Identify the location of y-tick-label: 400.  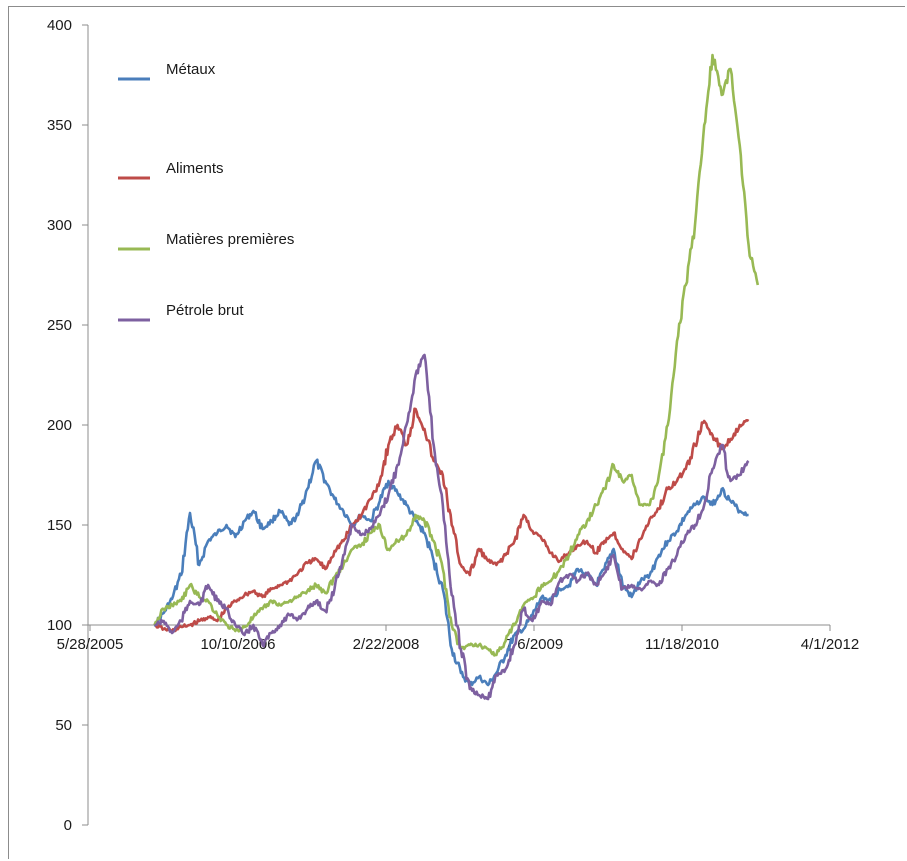
(59, 25).